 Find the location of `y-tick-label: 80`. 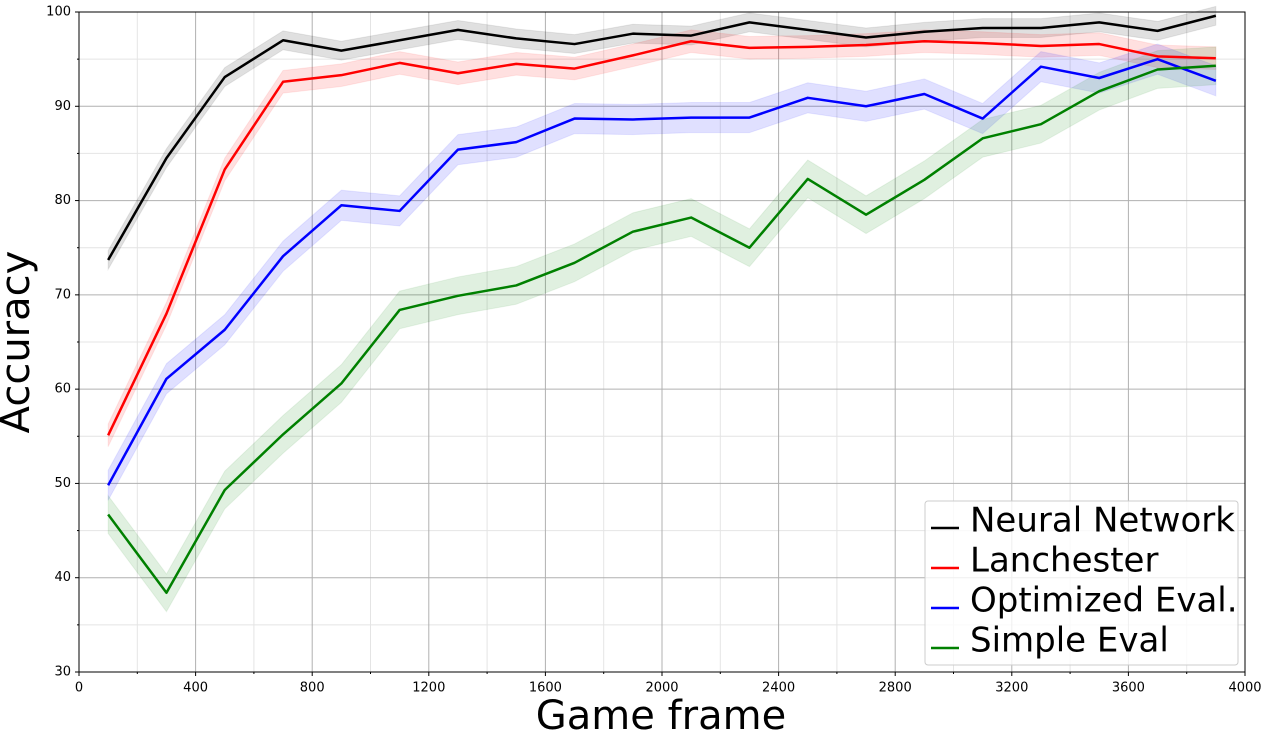

y-tick-label: 80 is located at coordinates (62, 200).